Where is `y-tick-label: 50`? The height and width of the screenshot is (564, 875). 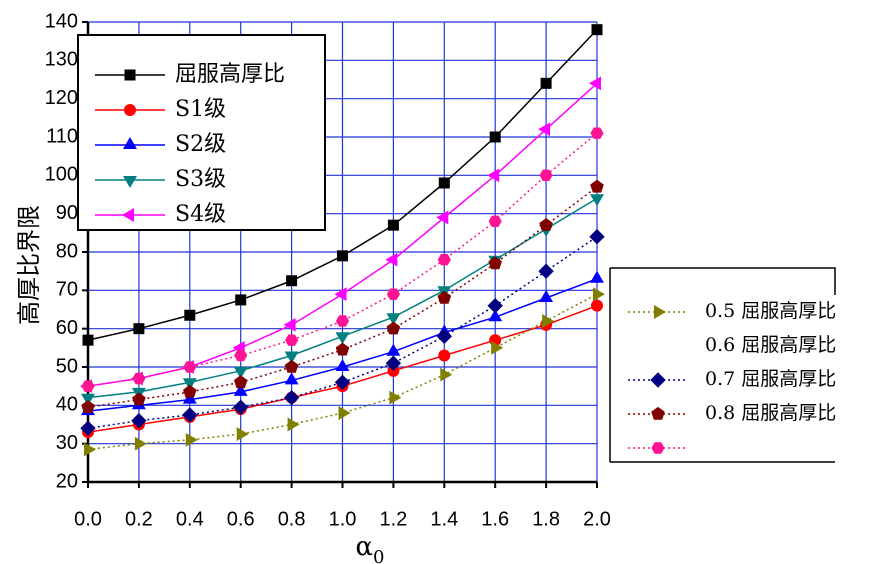
y-tick-label: 50 is located at coordinates (67, 366).